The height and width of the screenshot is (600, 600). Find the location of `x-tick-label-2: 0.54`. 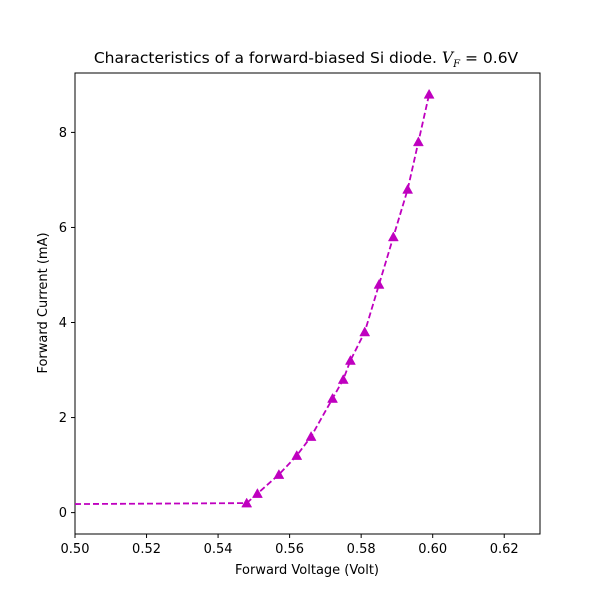

x-tick-label-2: 0.54 is located at coordinates (218, 549).